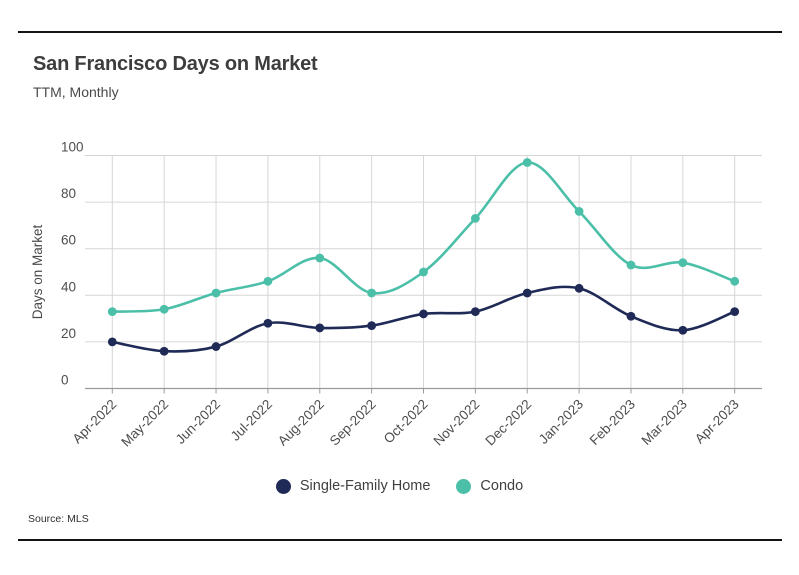 The image size is (799, 575). I want to click on y-tick-label: 100, so click(72, 147).